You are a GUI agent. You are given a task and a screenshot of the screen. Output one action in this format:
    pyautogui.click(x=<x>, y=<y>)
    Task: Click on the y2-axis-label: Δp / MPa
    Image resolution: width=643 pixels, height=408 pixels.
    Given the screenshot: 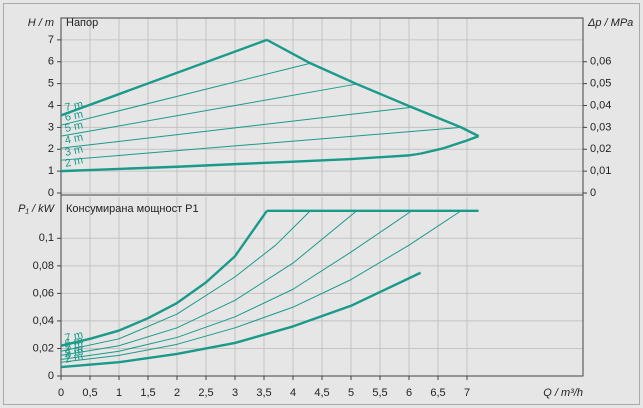 What is the action you would take?
    pyautogui.click(x=610, y=23)
    